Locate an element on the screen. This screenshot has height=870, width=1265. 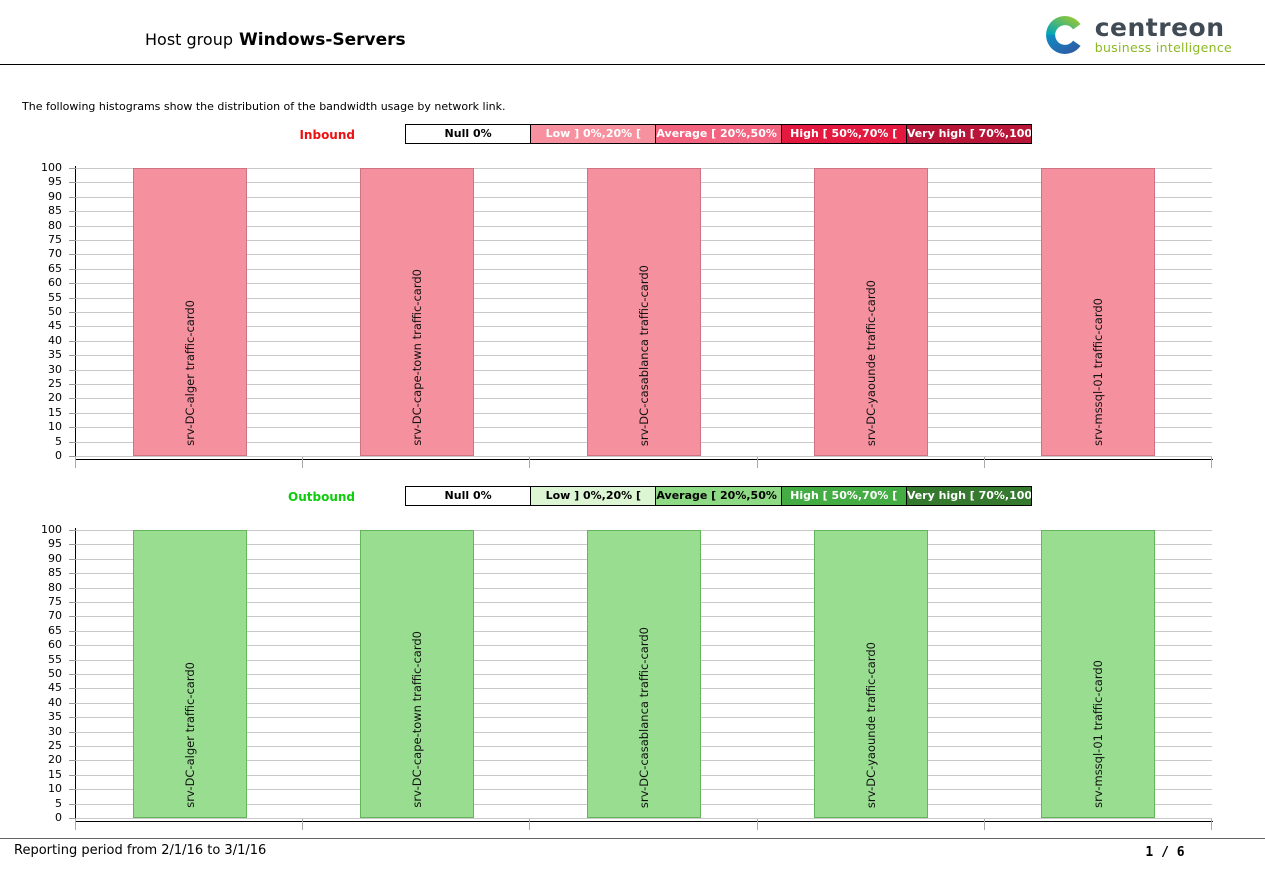
y-tick-label: 5 is located at coordinates (58, 441).